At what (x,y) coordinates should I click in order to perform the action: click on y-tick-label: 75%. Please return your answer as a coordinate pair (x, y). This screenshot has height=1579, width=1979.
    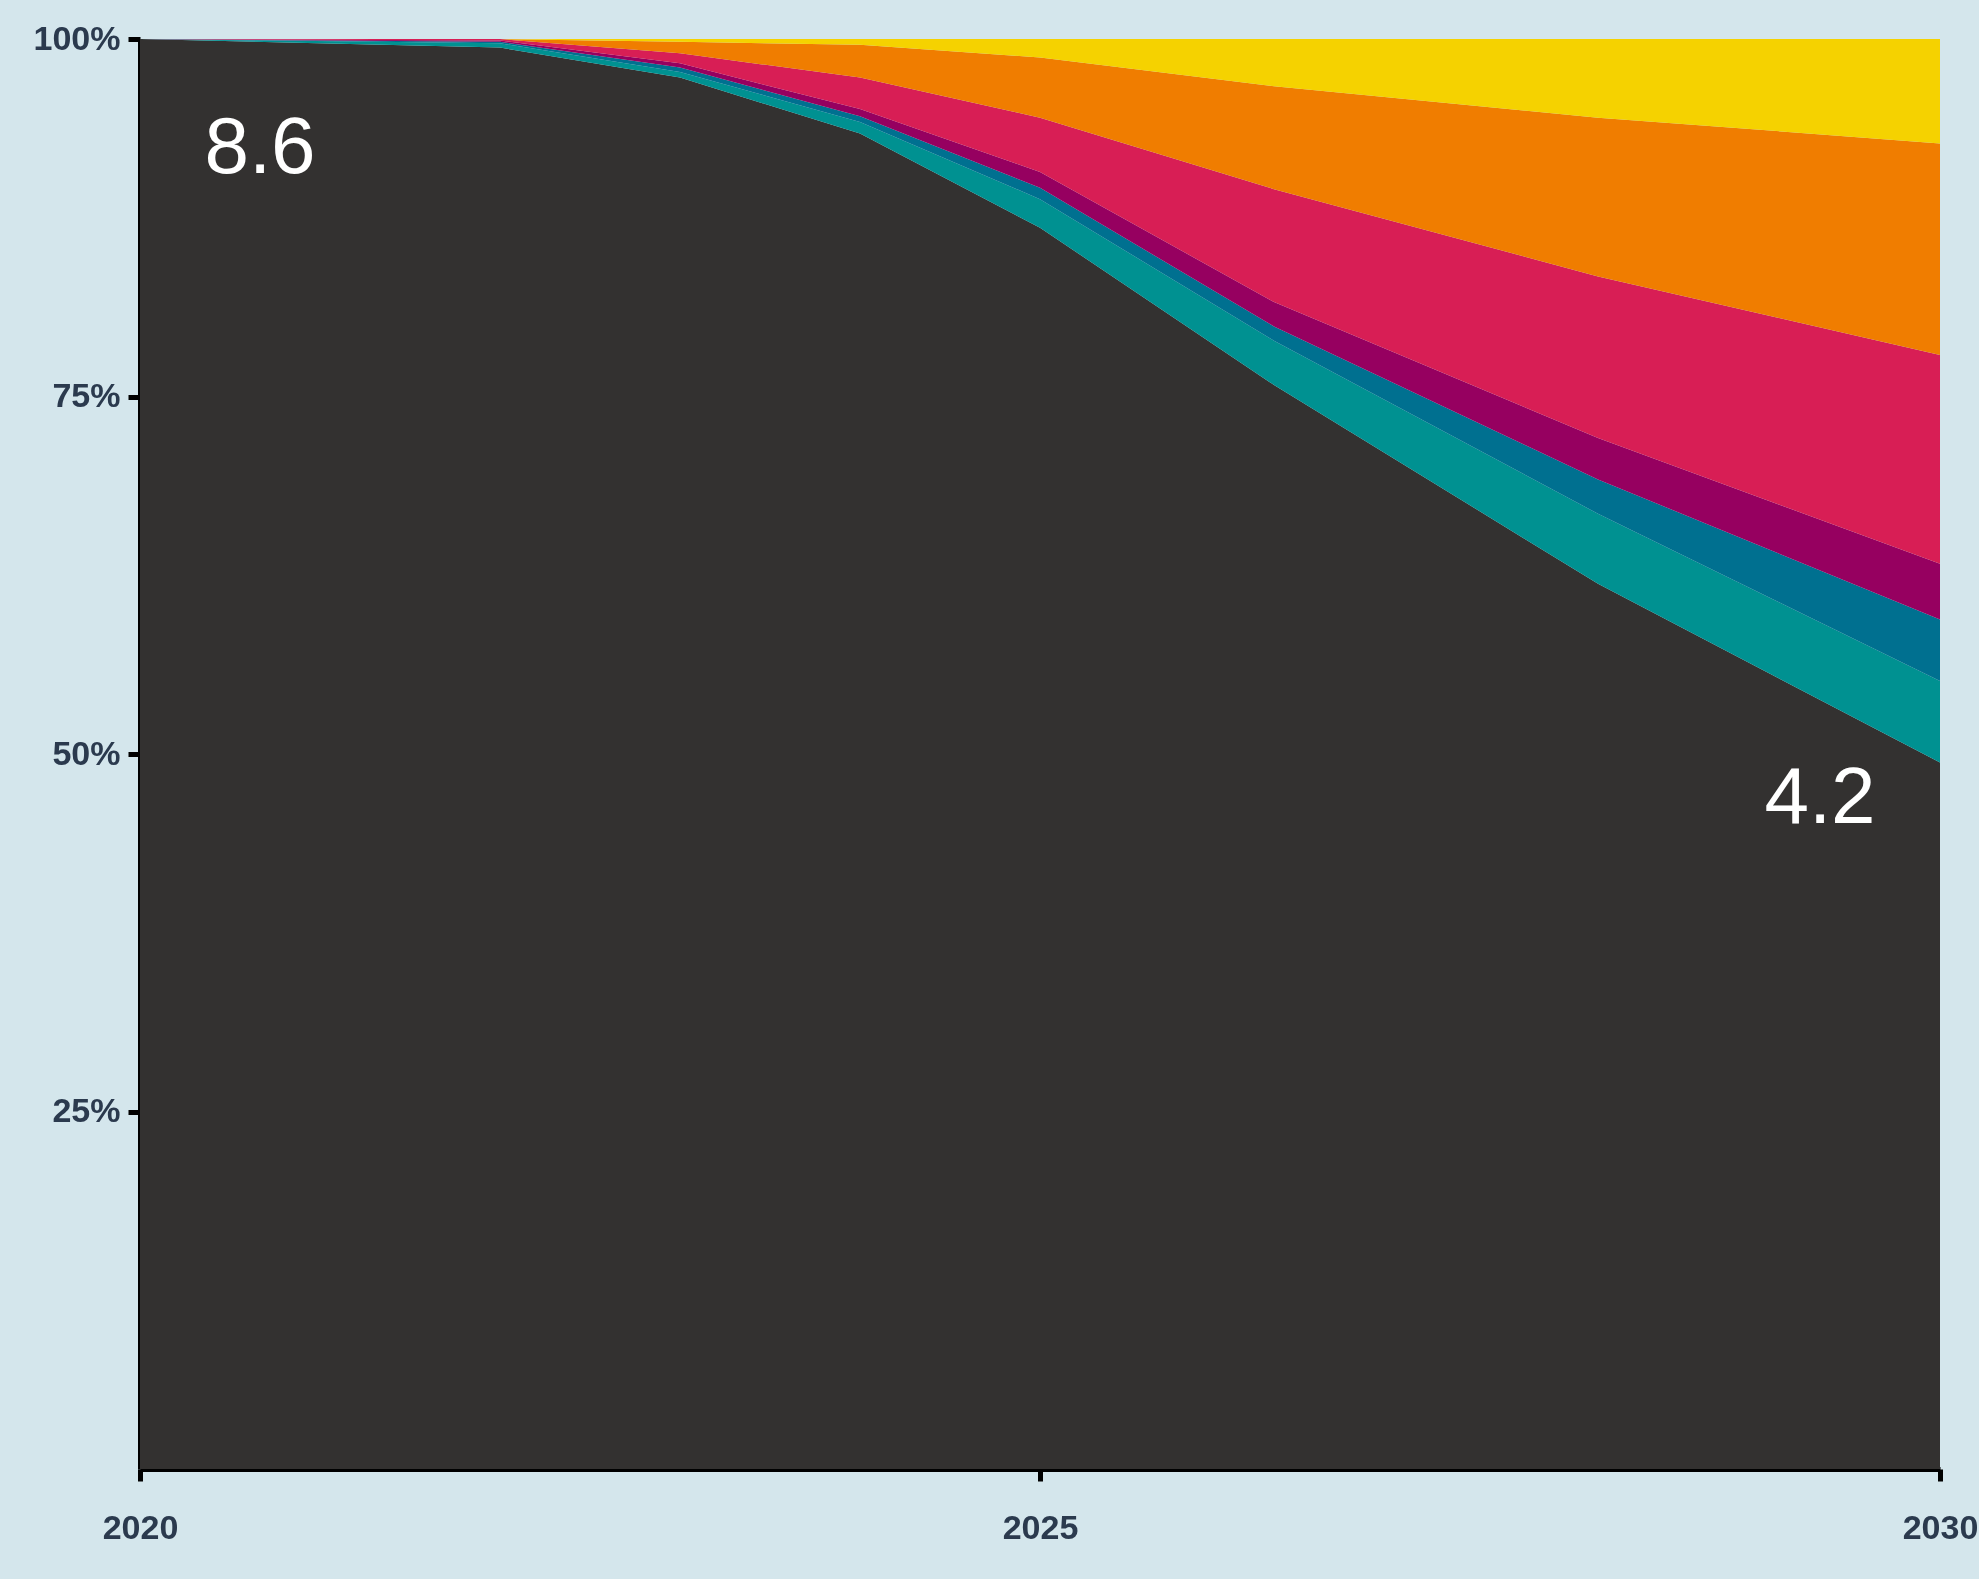
    Looking at the image, I should click on (86, 395).